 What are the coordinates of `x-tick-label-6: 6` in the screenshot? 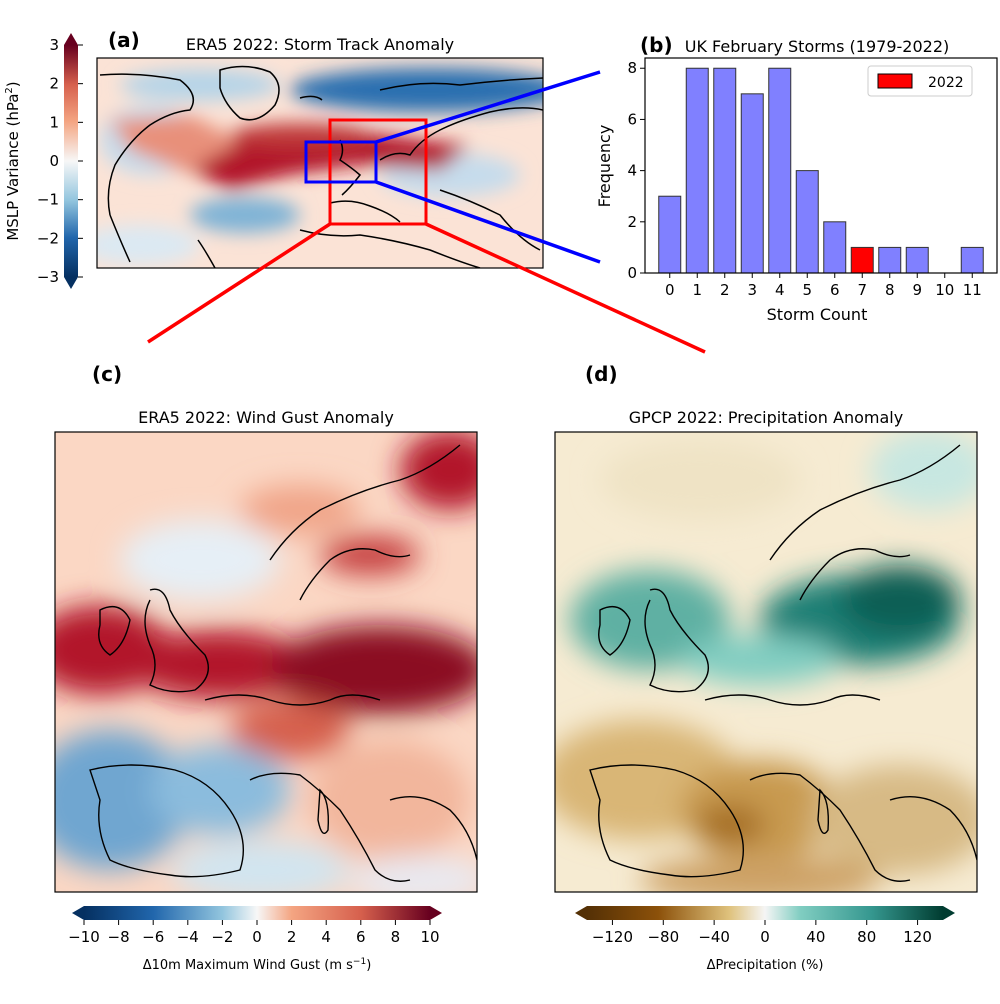 It's located at (835, 290).